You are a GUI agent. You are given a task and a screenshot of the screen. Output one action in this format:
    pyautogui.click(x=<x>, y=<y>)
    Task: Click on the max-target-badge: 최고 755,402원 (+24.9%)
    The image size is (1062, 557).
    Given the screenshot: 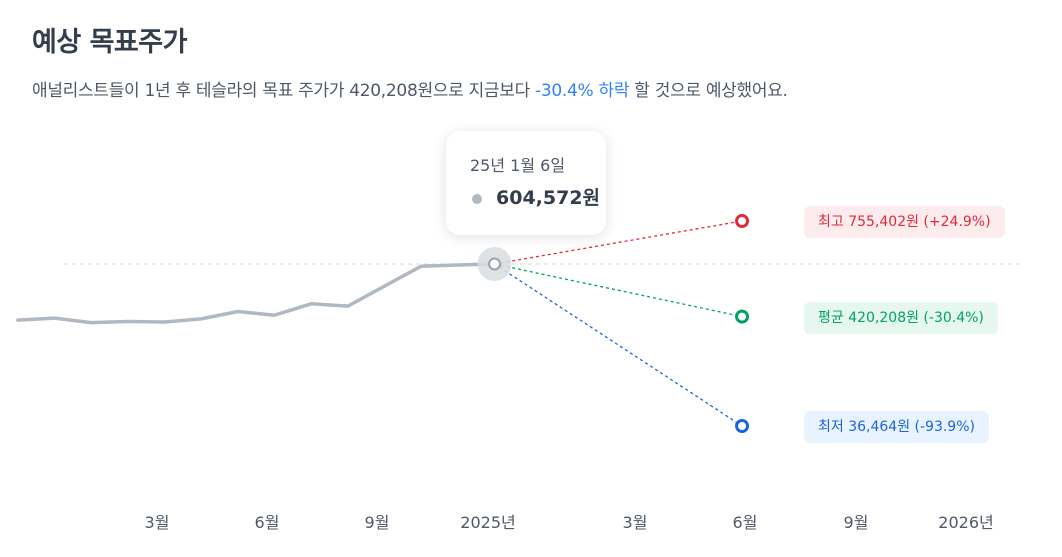 What is the action you would take?
    pyautogui.click(x=904, y=222)
    